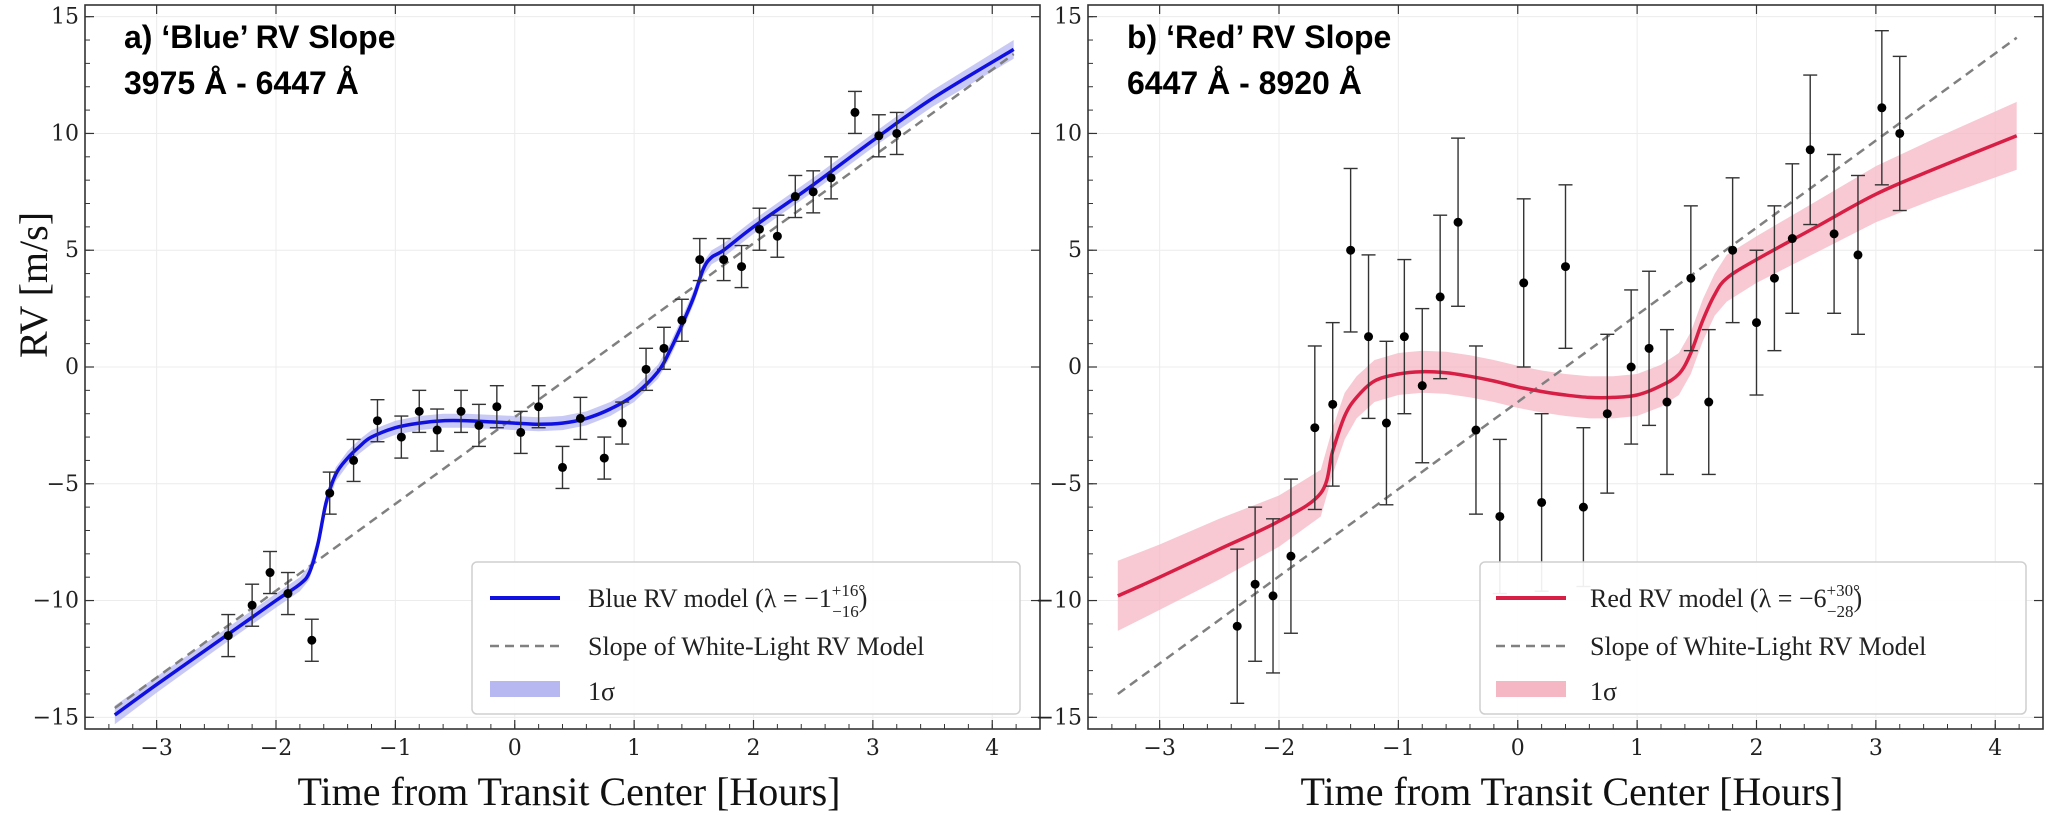  Describe the element at coordinates (1758, 646) in the screenshot. I see `legend-slope-label: Slope of White-Light RV Model` at that location.